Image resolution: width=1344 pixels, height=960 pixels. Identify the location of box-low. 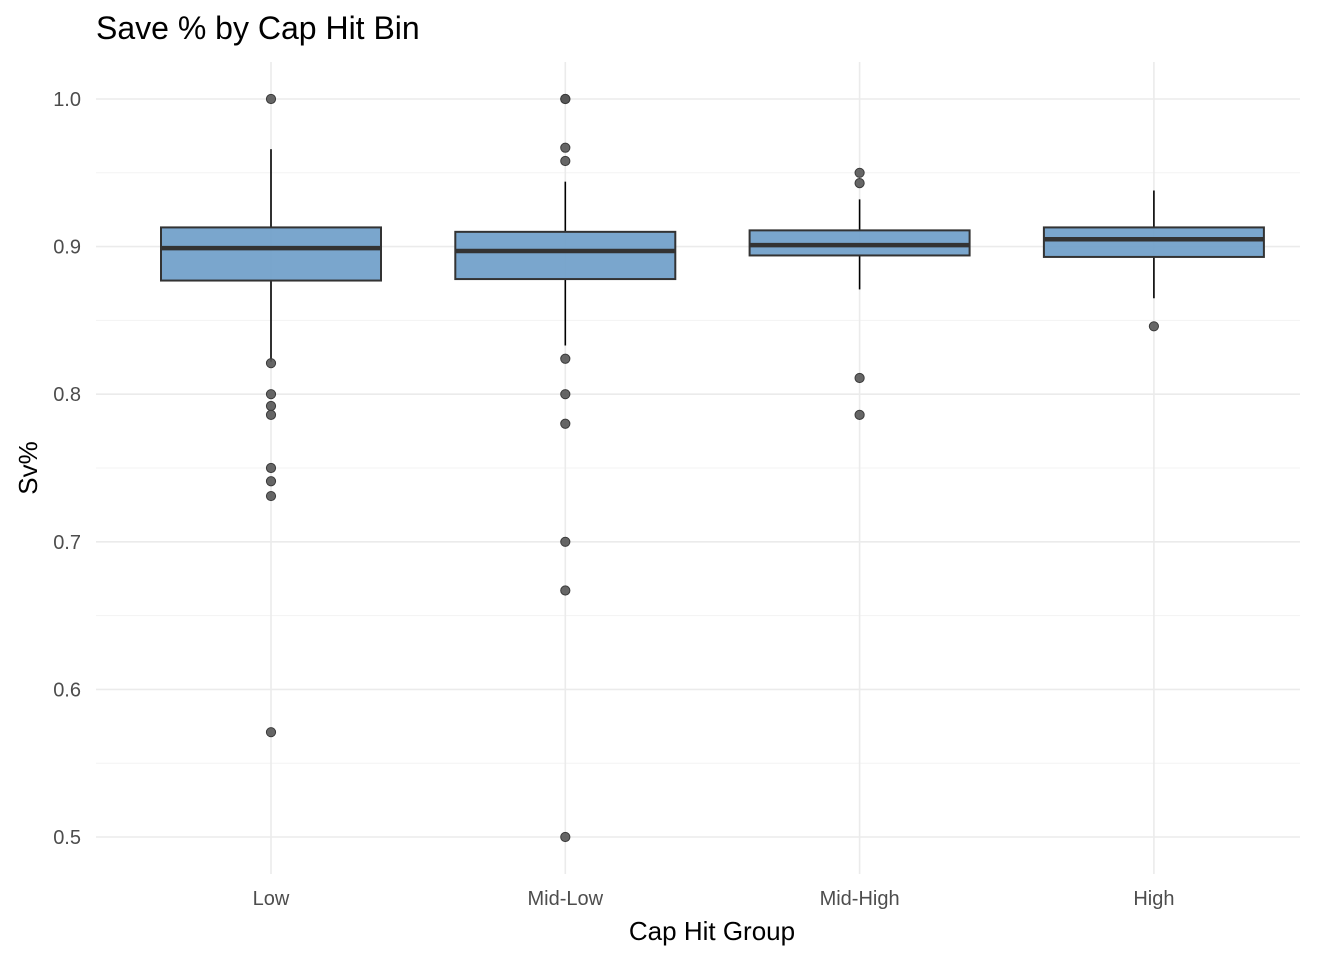
(271, 415).